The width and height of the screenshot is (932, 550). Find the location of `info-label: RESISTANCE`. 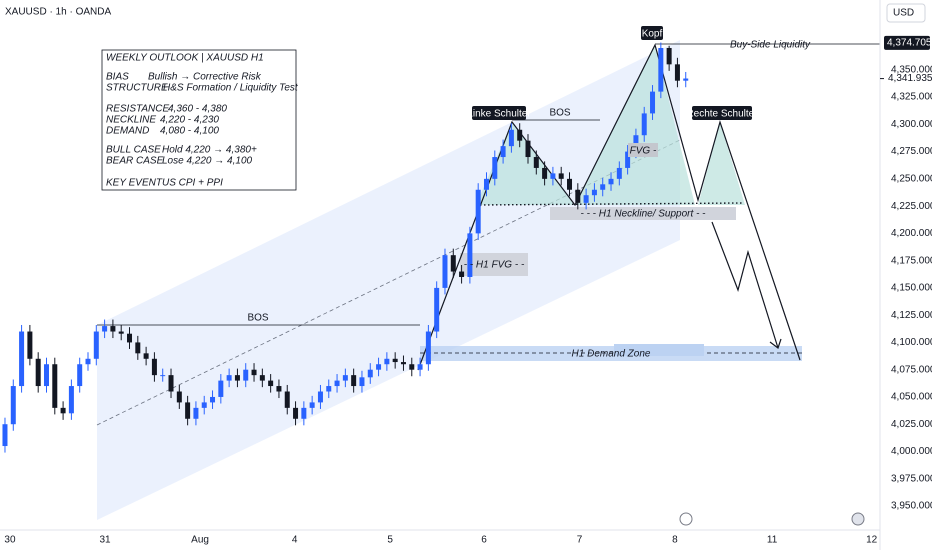

info-label: RESISTANCE is located at coordinates (137, 109).